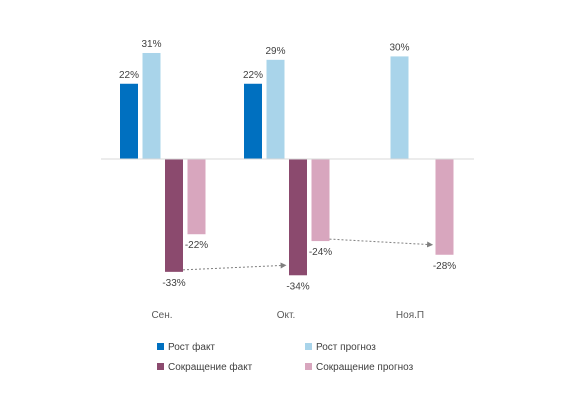 This screenshot has width=582, height=400. What do you see at coordinates (174, 215) in the screenshot?
I see `bar-сокращение-факт-1` at bounding box center [174, 215].